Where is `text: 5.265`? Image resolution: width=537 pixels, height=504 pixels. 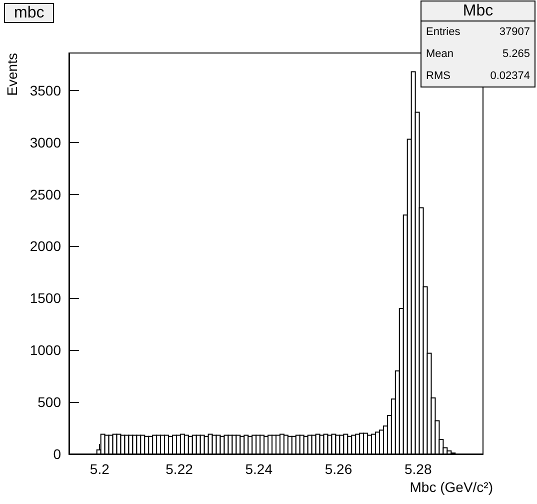 text: 5.265 is located at coordinates (516, 54).